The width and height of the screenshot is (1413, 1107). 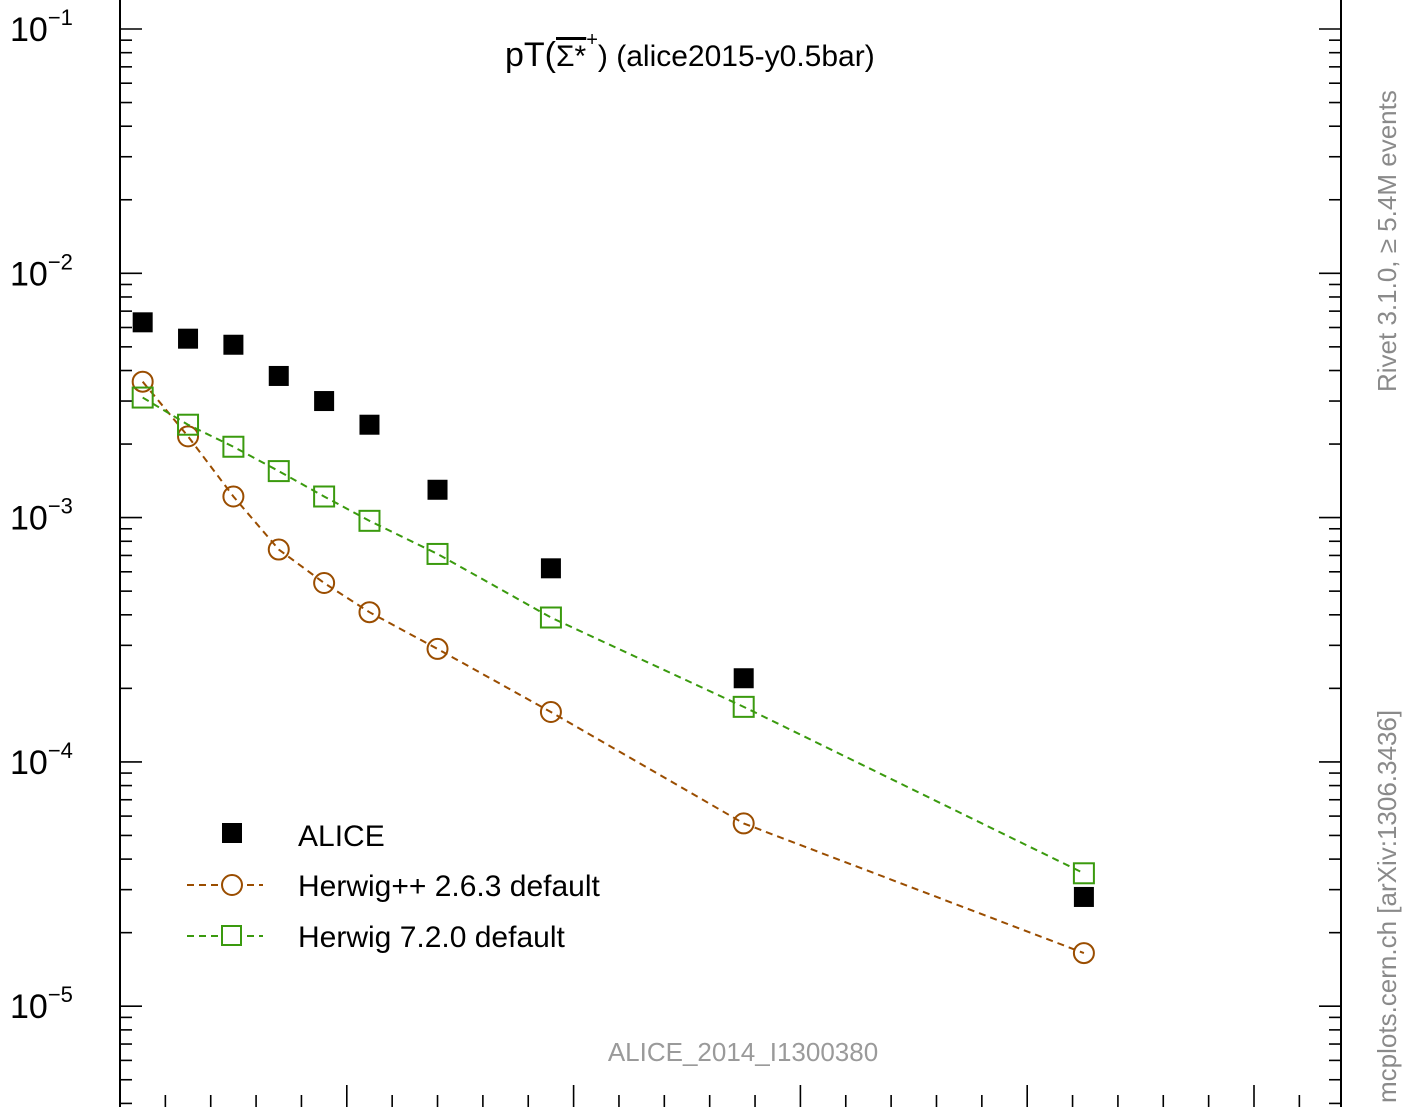 What do you see at coordinates (60, 506) in the screenshot?
I see `y-tick-label-exponent: −3` at bounding box center [60, 506].